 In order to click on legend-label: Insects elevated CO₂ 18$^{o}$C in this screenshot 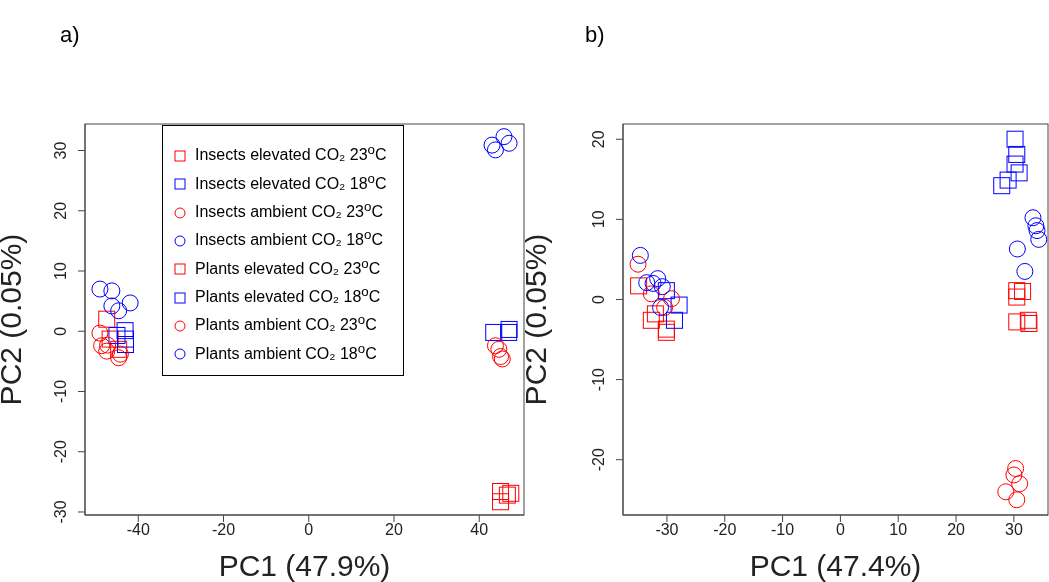, I will do `click(291, 181)`.